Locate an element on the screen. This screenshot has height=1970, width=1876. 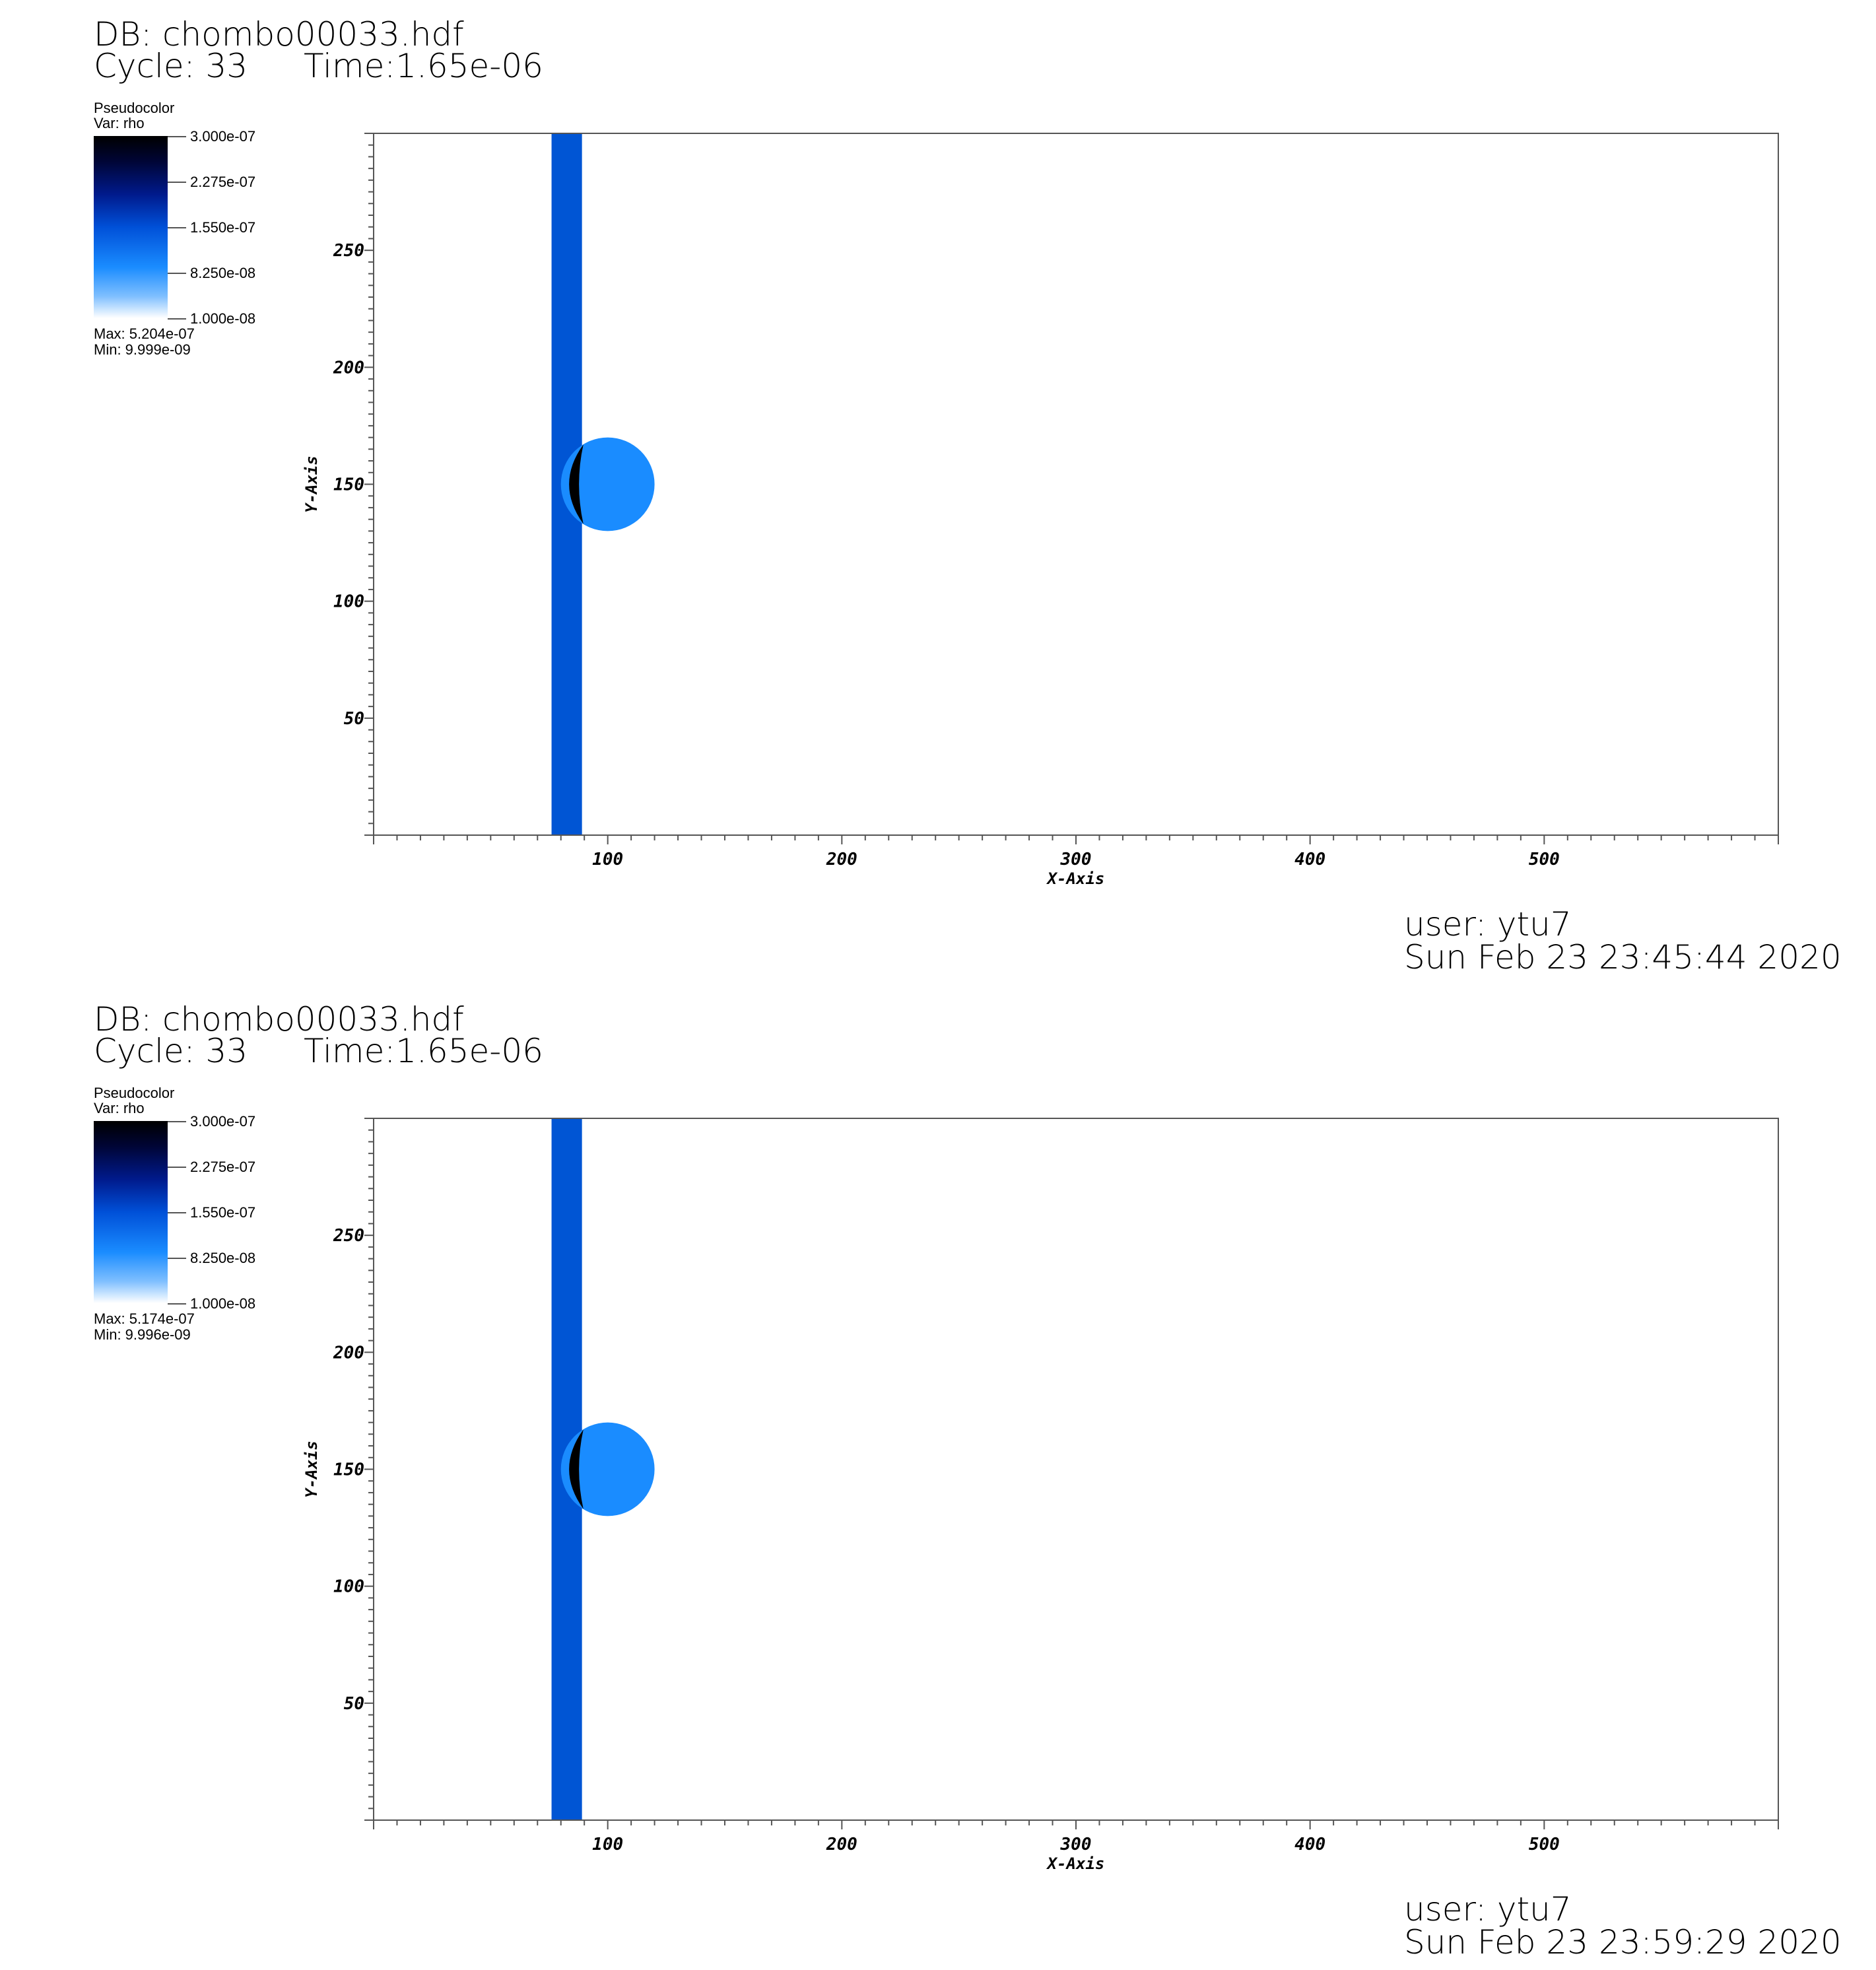
date-label: Sun Feb 23 23:59:29 2020 is located at coordinates (1623, 1942).